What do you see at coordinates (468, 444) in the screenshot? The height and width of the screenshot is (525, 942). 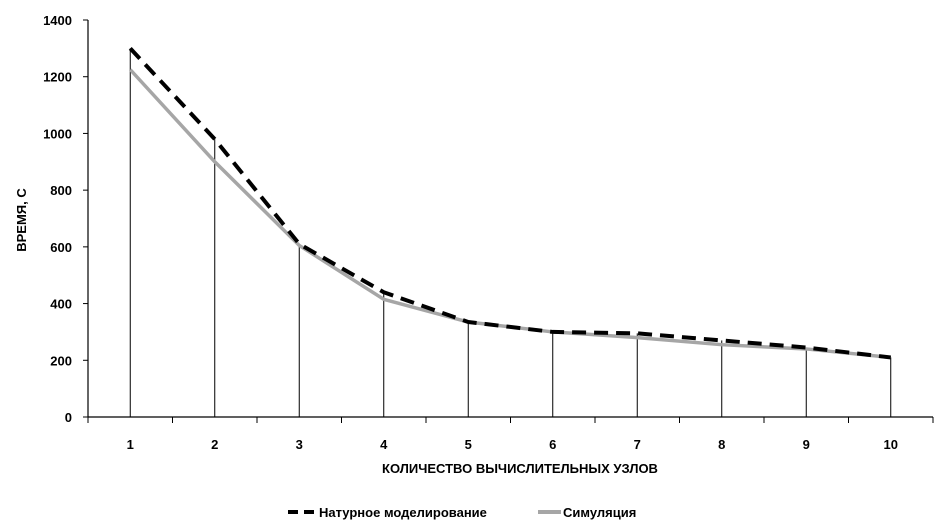 I see `x-tick-label: 5` at bounding box center [468, 444].